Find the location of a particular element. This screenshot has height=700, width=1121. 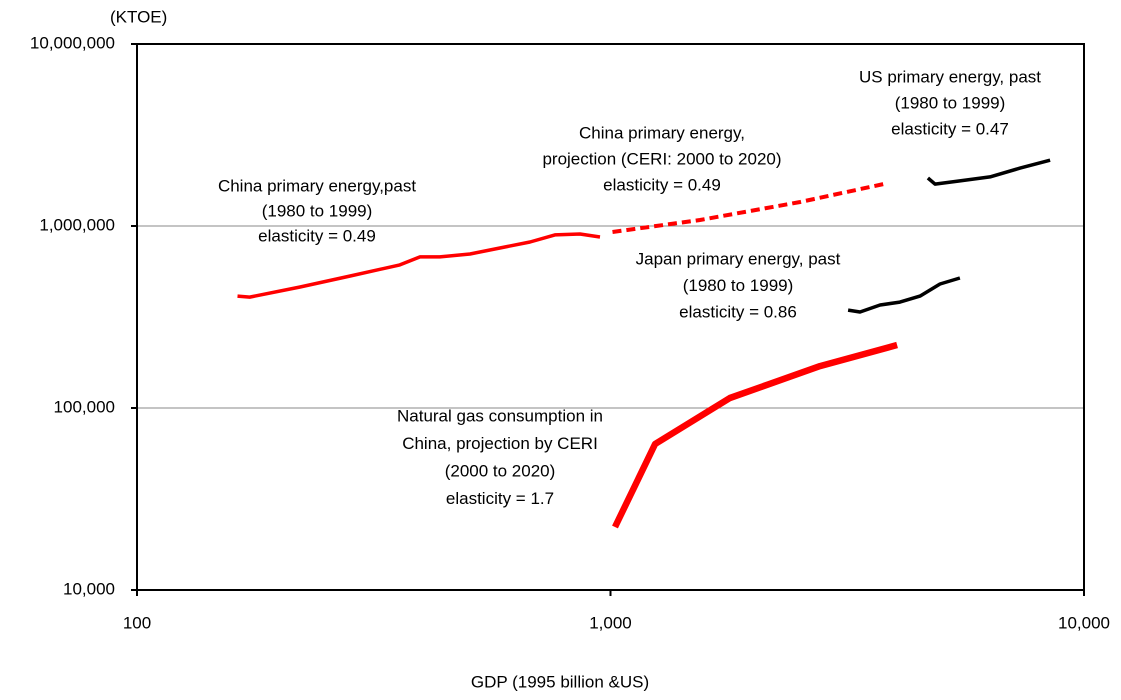

annotation: Natural gas consumption in is located at coordinates (500, 415).